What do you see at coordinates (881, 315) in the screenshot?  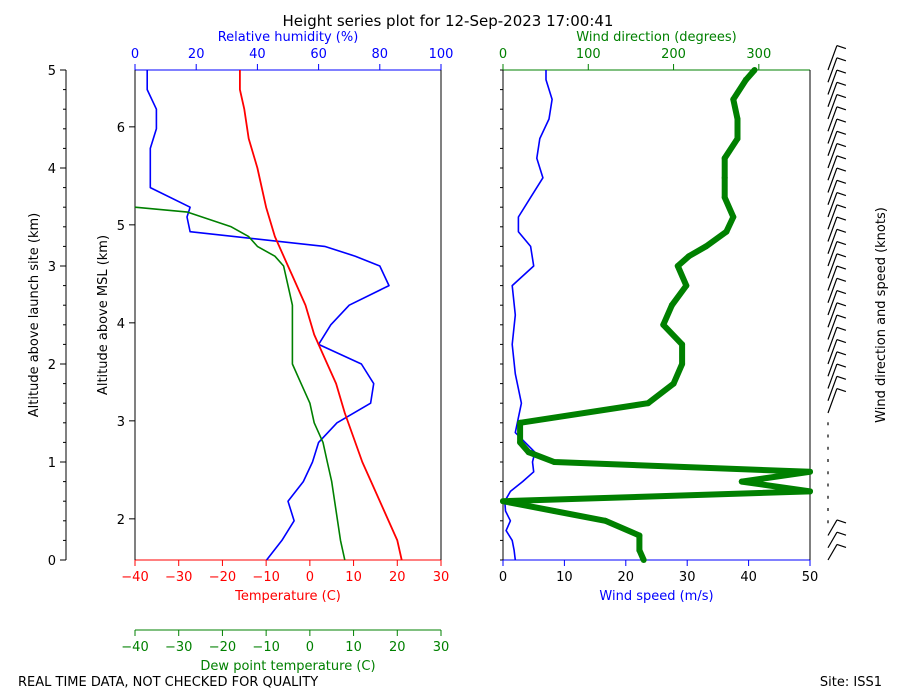 I see `barb-axis-title: Wind direction and speed (knots)` at bounding box center [881, 315].